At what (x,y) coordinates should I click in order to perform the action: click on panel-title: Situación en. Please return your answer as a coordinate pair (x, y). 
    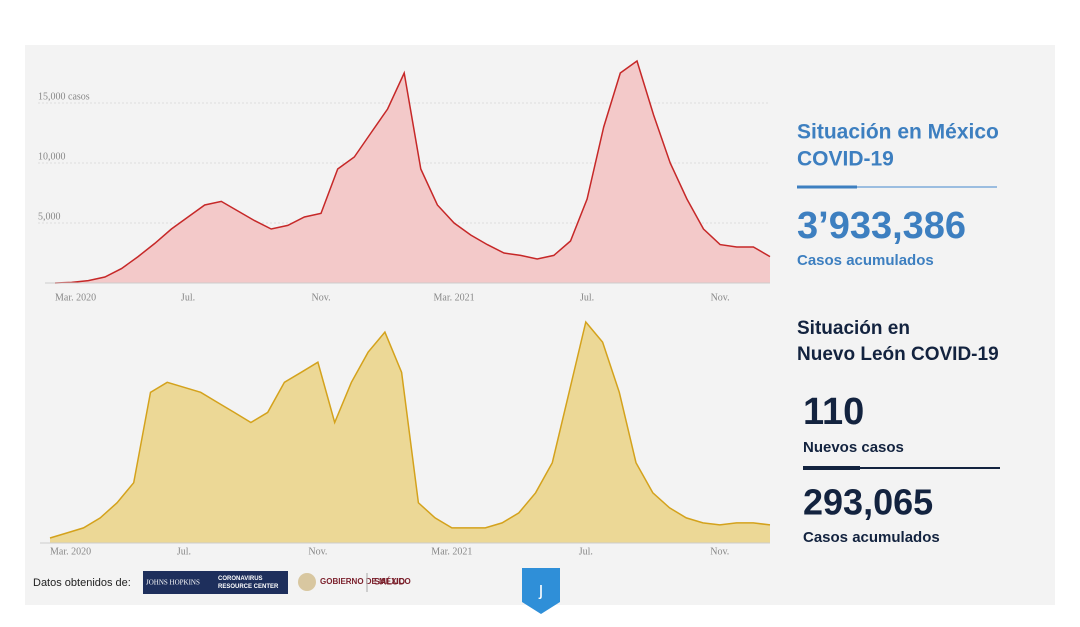
    Looking at the image, I should click on (853, 328).